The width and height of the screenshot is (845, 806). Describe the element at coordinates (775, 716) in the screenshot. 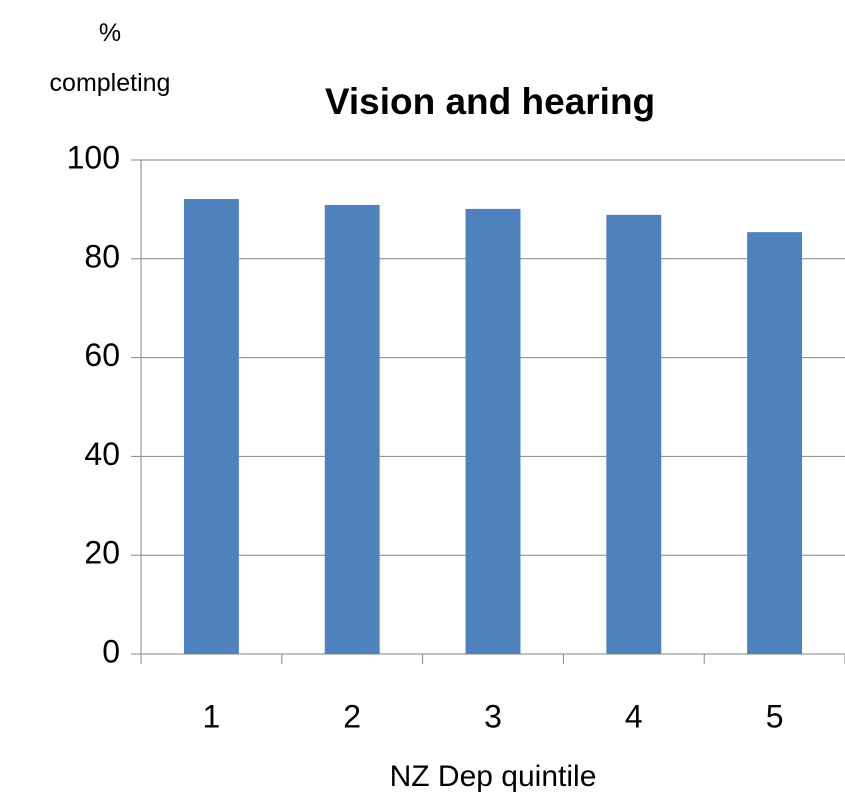

I see `x-tick-label: 5` at that location.